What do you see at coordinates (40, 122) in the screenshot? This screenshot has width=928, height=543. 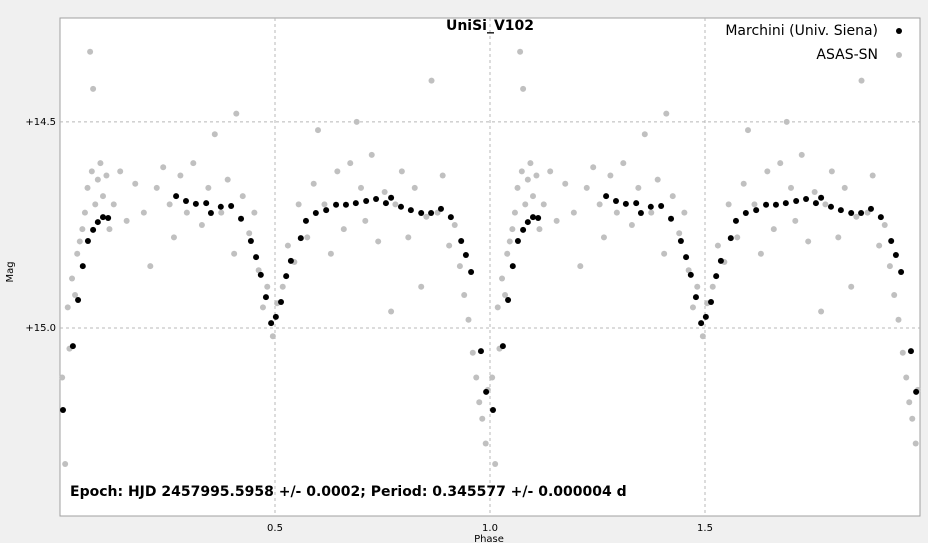 I see `y-tick-label: +14.5` at bounding box center [40, 122].